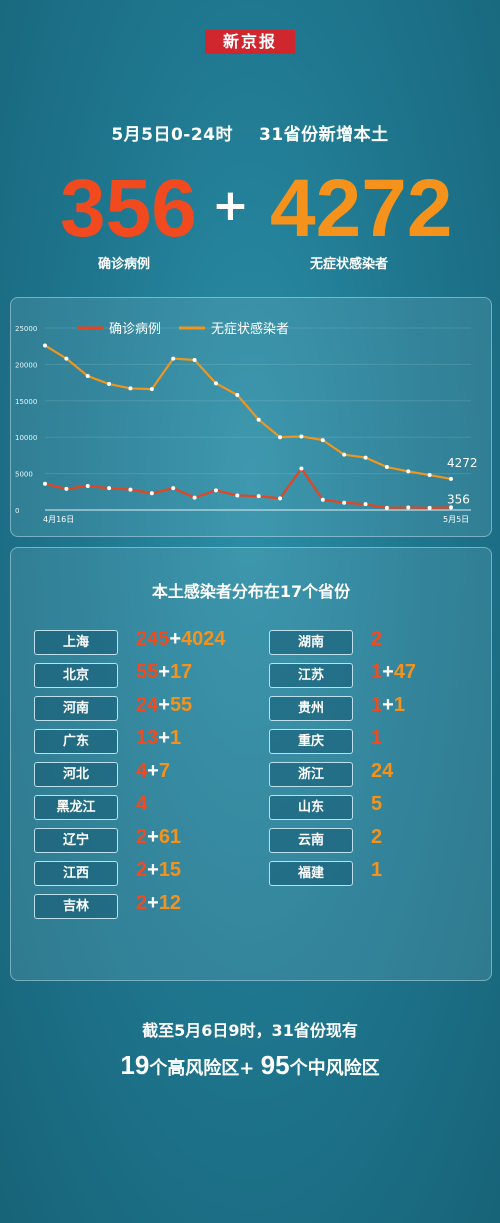 The height and width of the screenshot is (1223, 500). What do you see at coordinates (26, 329) in the screenshot?
I see `y-tick-label: 25000` at bounding box center [26, 329].